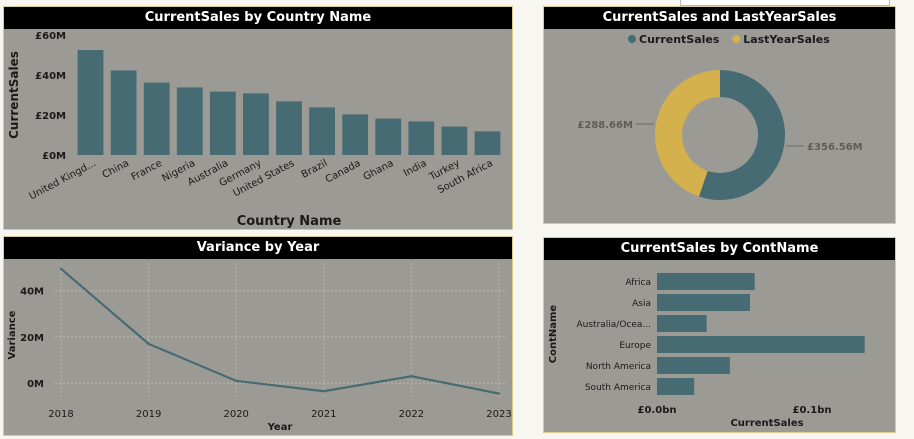 The height and width of the screenshot is (439, 914). Describe the element at coordinates (147, 170) in the screenshot. I see `x-tick-label: France` at that location.